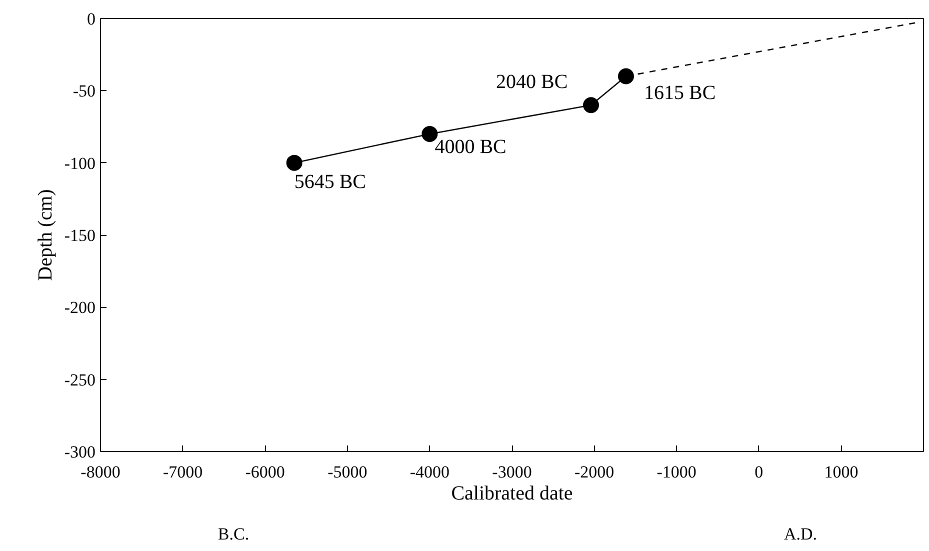 The width and height of the screenshot is (929, 551). Describe the element at coordinates (430, 472) in the screenshot. I see `x-tick-label: -4000` at that location.